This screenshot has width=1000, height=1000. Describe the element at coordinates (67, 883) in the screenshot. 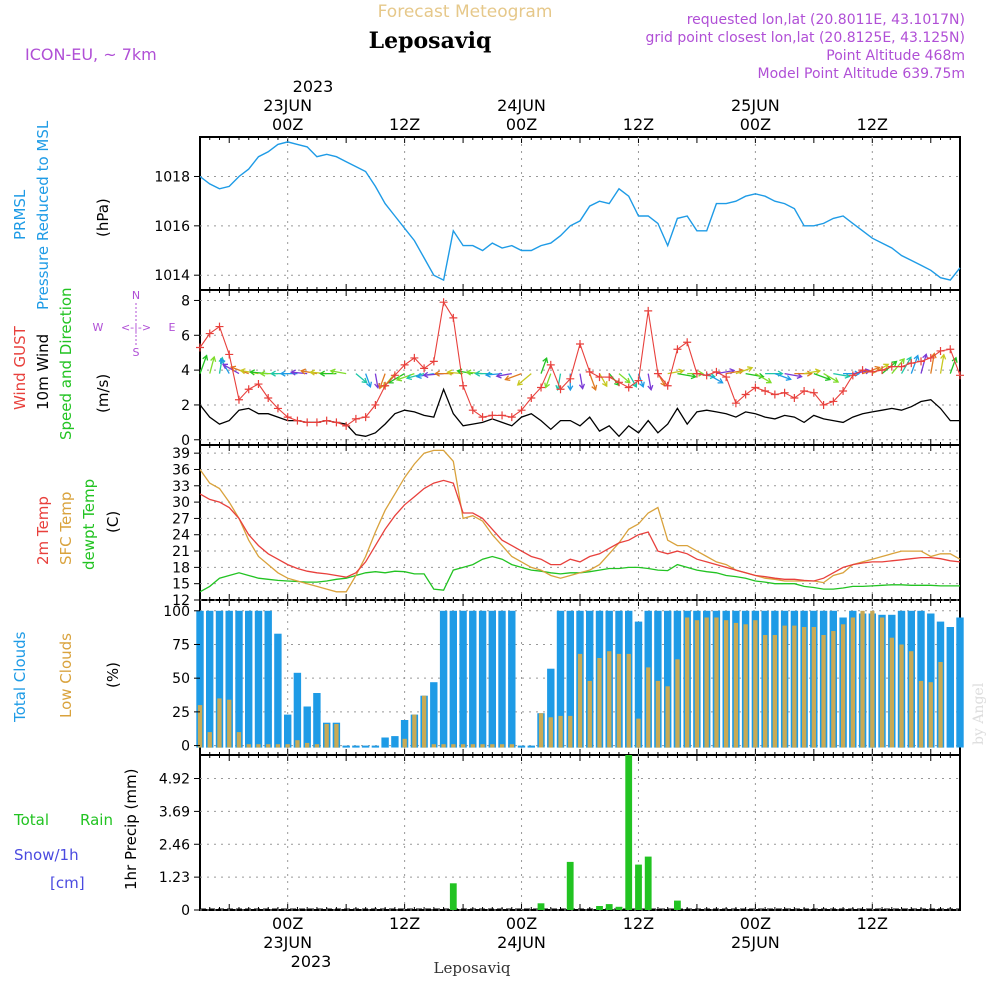

I see `snow-unit-label: [cm]` at that location.